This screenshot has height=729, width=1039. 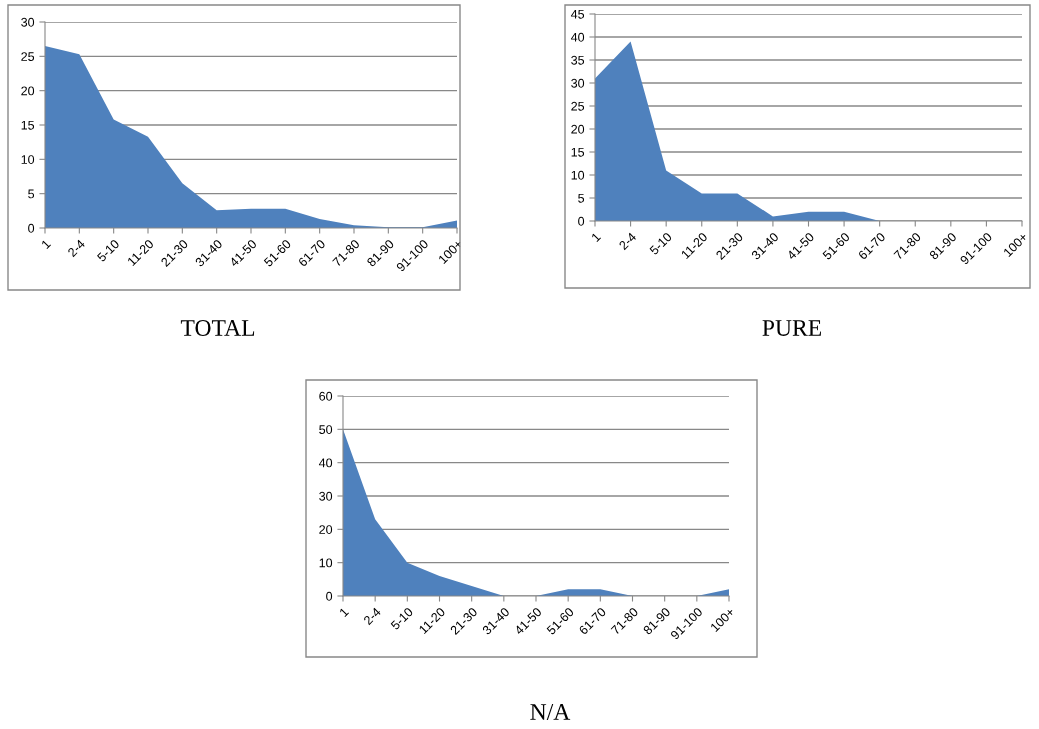 What do you see at coordinates (791, 328) in the screenshot?
I see `text: PURE` at bounding box center [791, 328].